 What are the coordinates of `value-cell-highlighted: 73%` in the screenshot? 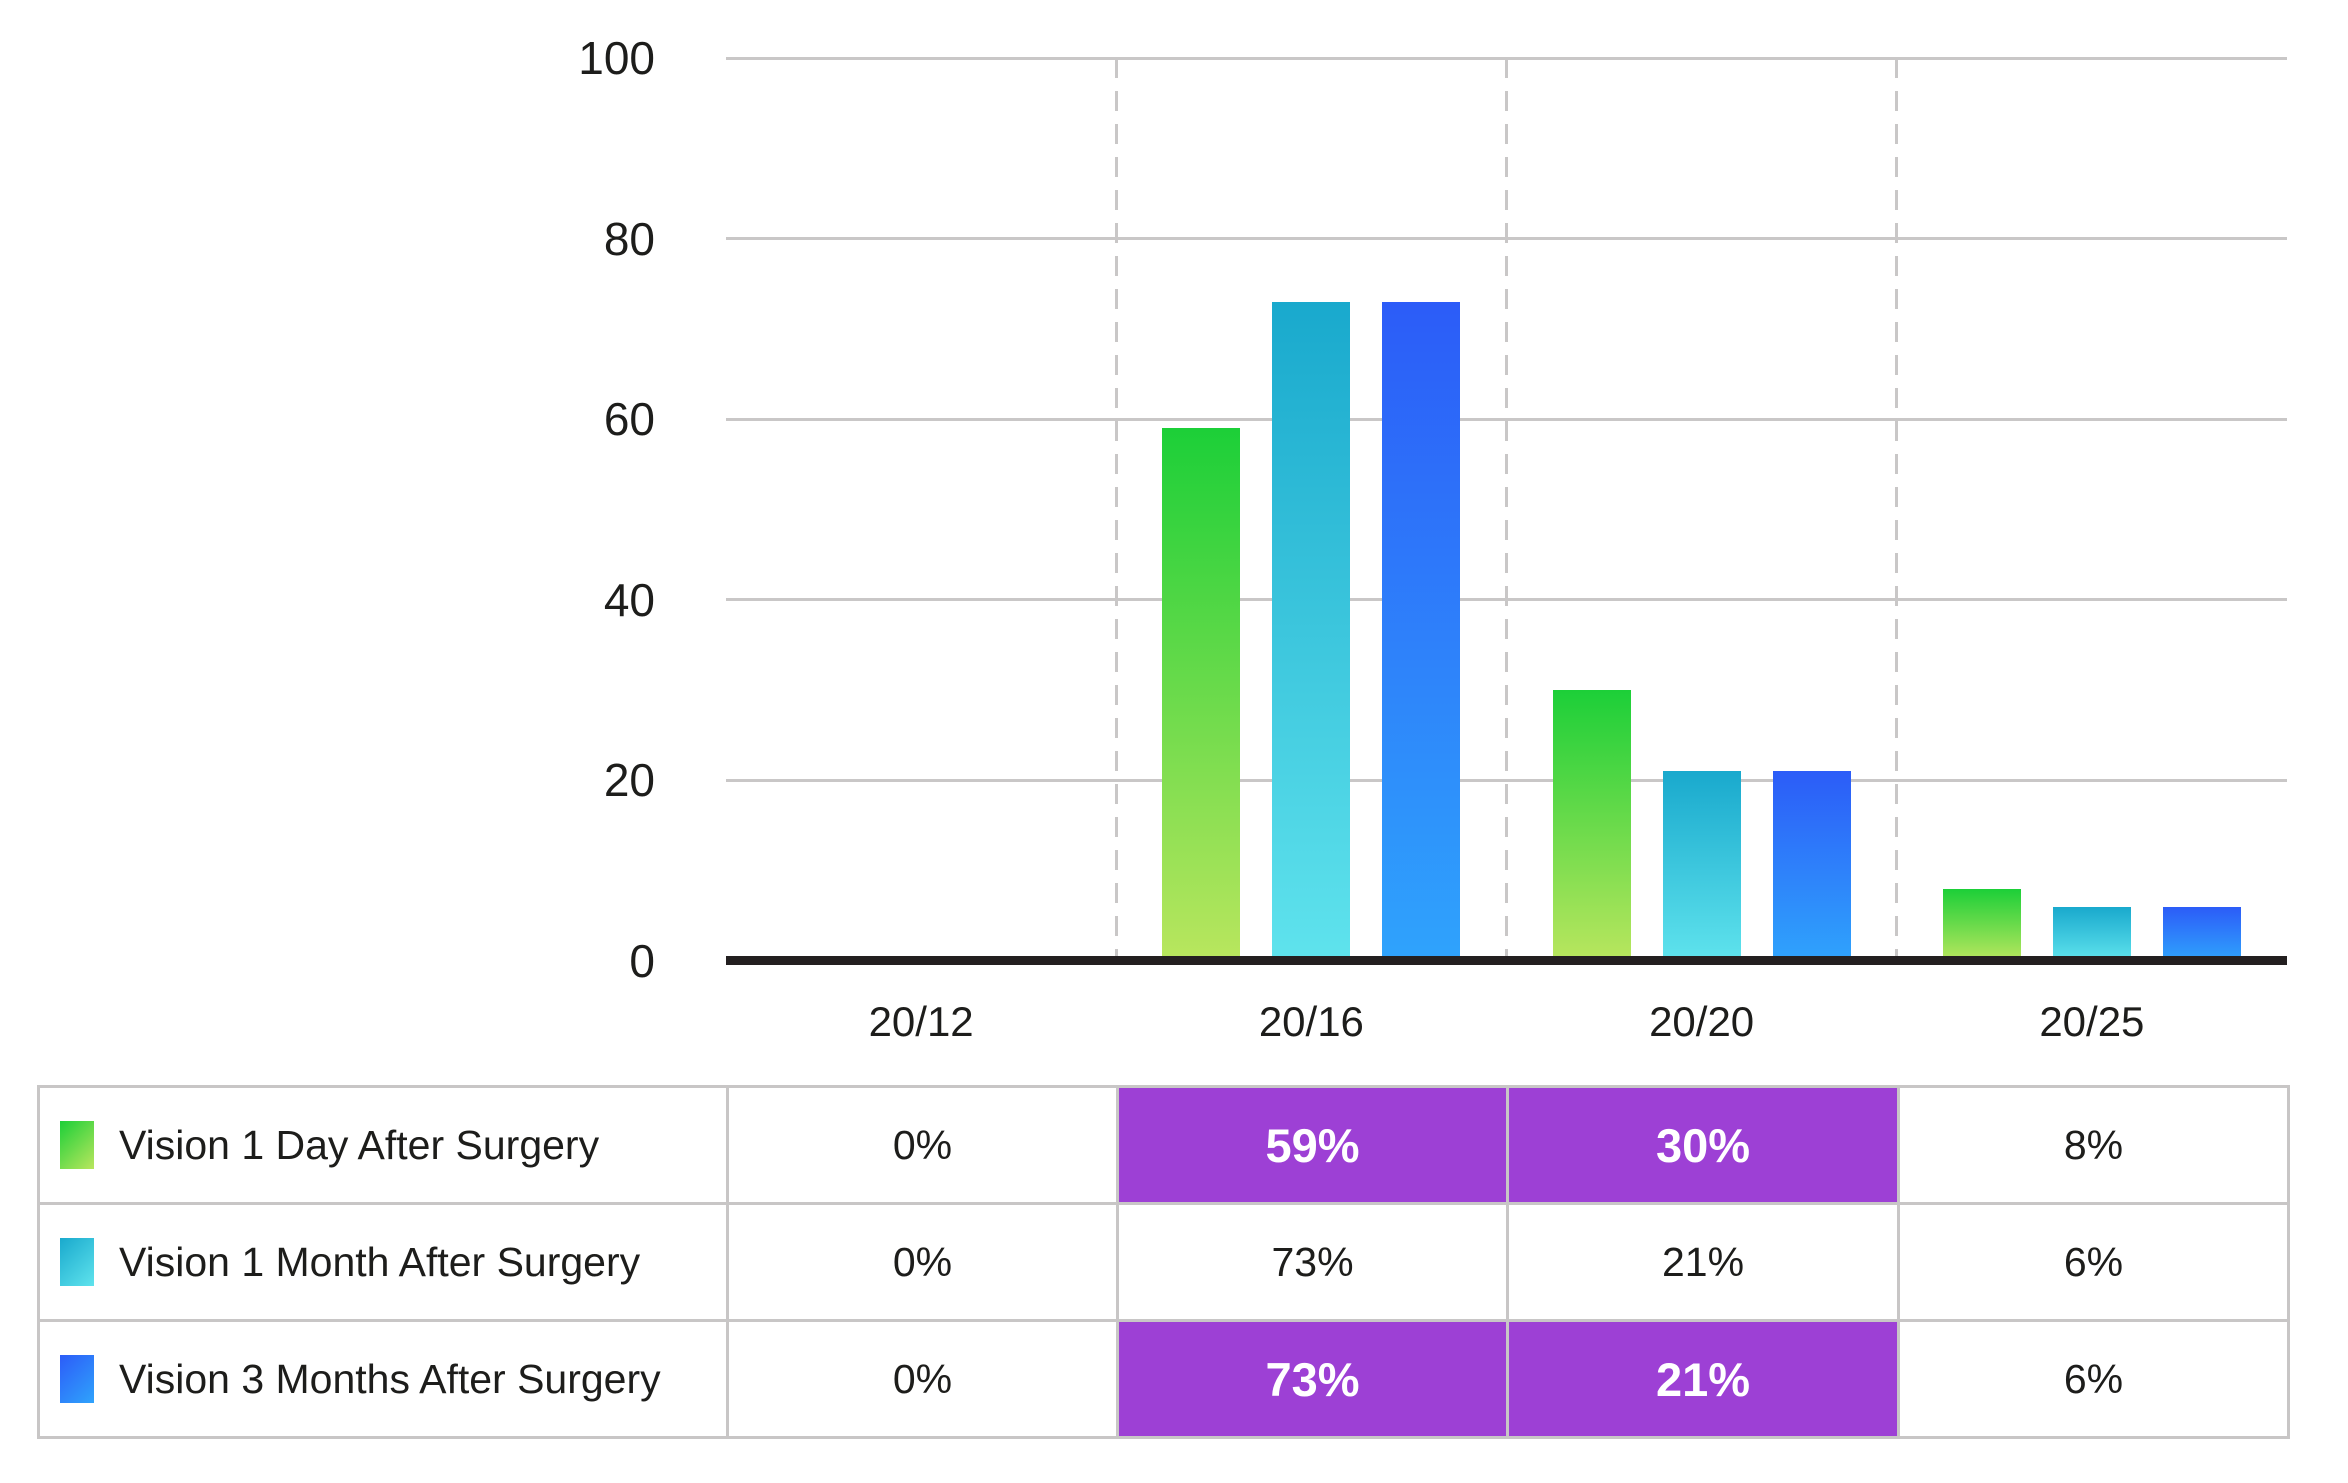 It's located at (1312, 1379).